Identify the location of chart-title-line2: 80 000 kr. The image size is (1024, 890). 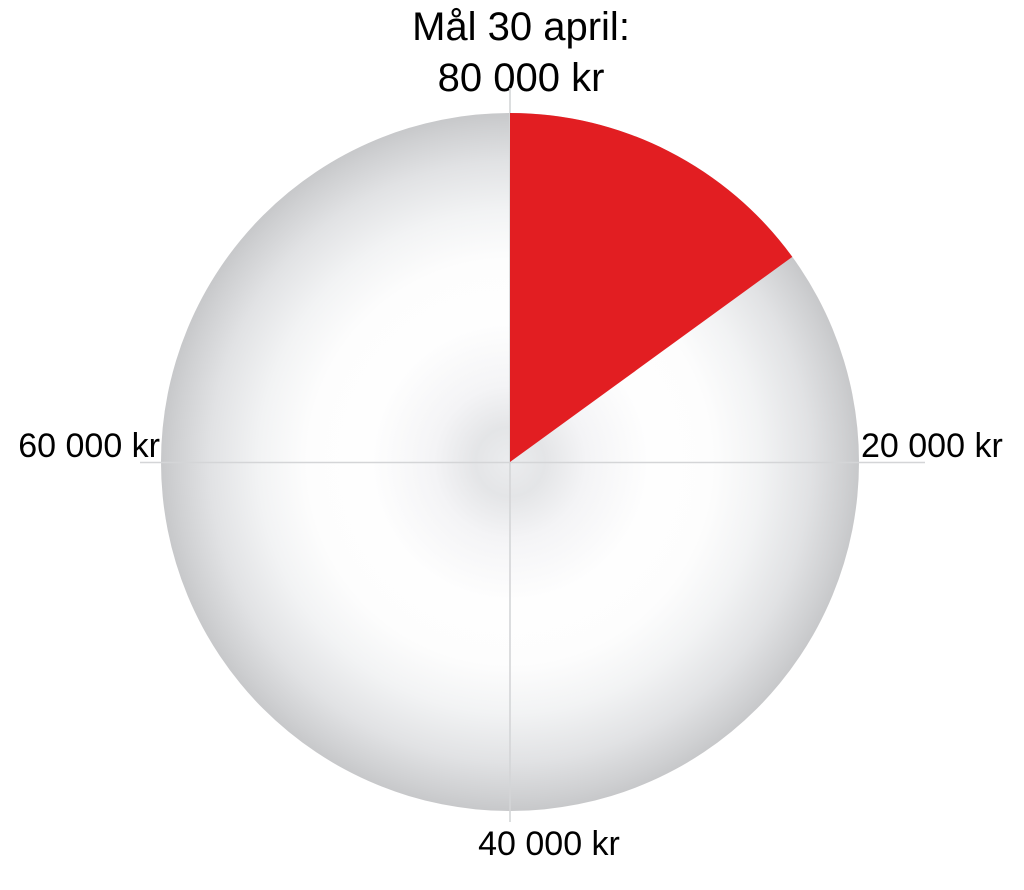
(521, 78).